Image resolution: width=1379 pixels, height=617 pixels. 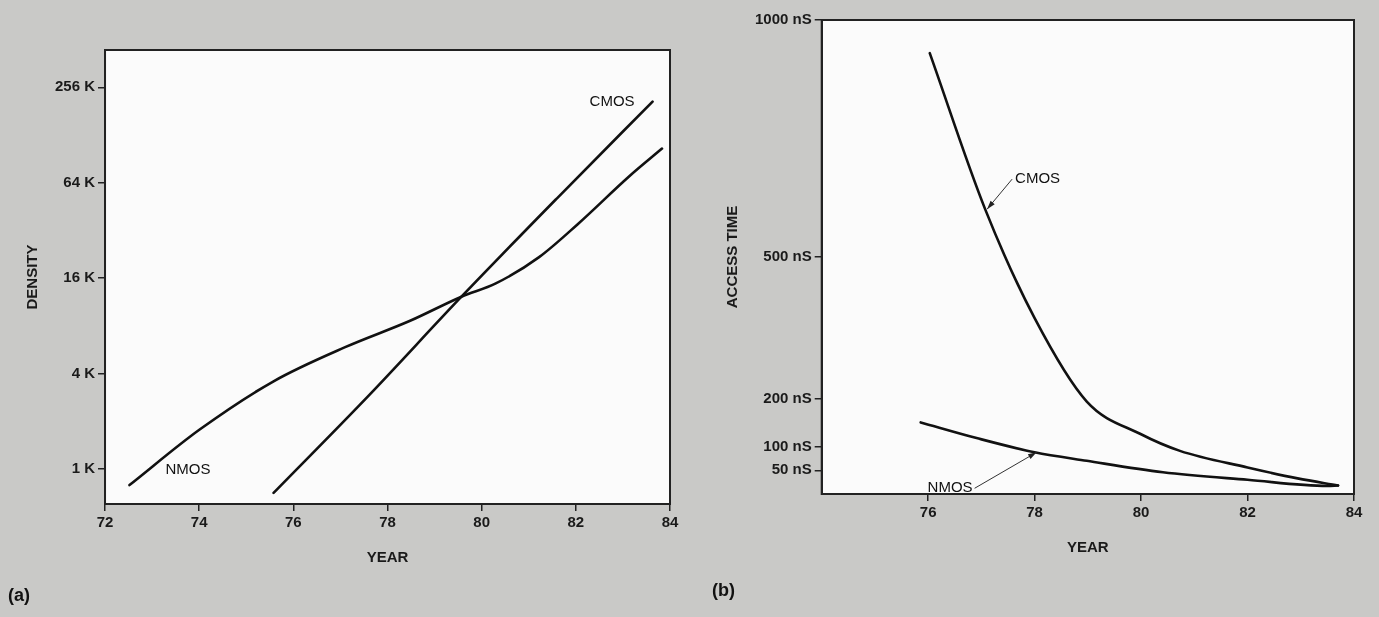 What do you see at coordinates (783, 19) in the screenshot?
I see `y-tick-label: 1000 nS` at bounding box center [783, 19].